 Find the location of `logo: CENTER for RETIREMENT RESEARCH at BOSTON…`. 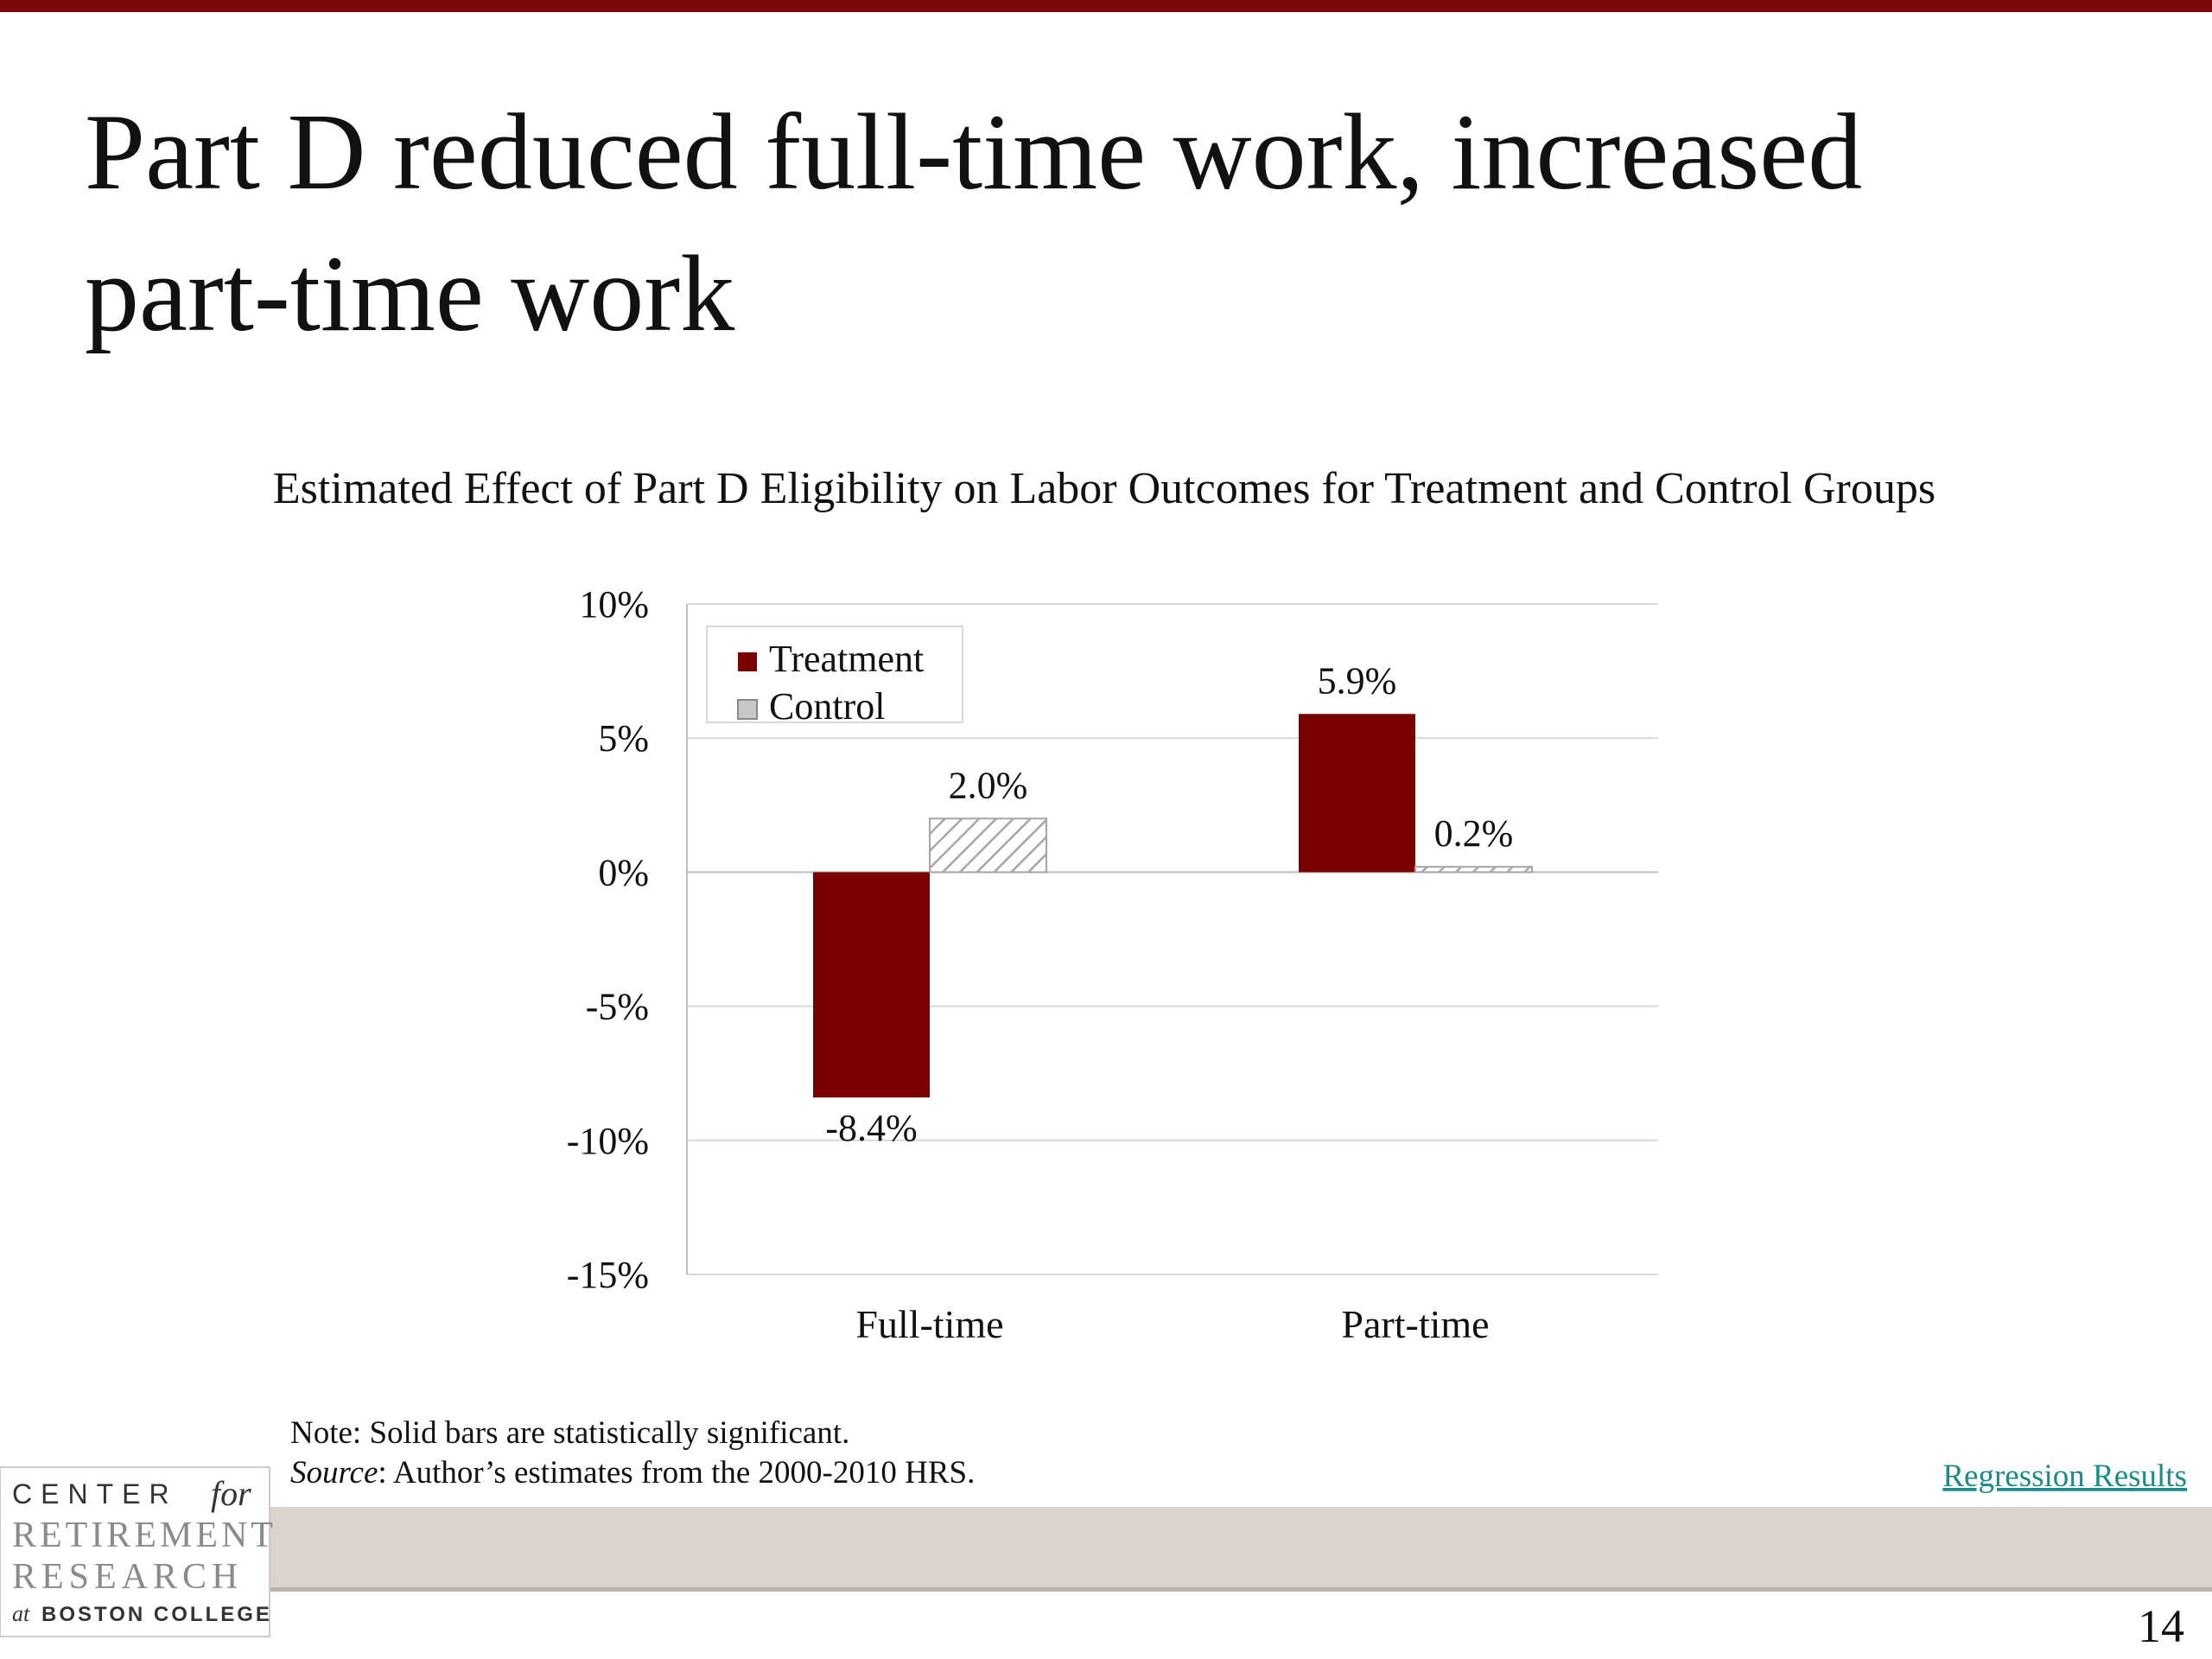

logo: CENTER for RETIREMENT RESEARCH at BOSTON… is located at coordinates (138, 1551).